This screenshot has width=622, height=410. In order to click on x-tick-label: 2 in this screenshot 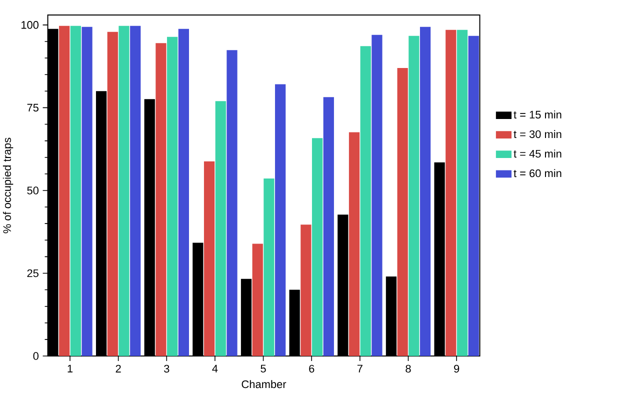, I will do `click(118, 368)`.